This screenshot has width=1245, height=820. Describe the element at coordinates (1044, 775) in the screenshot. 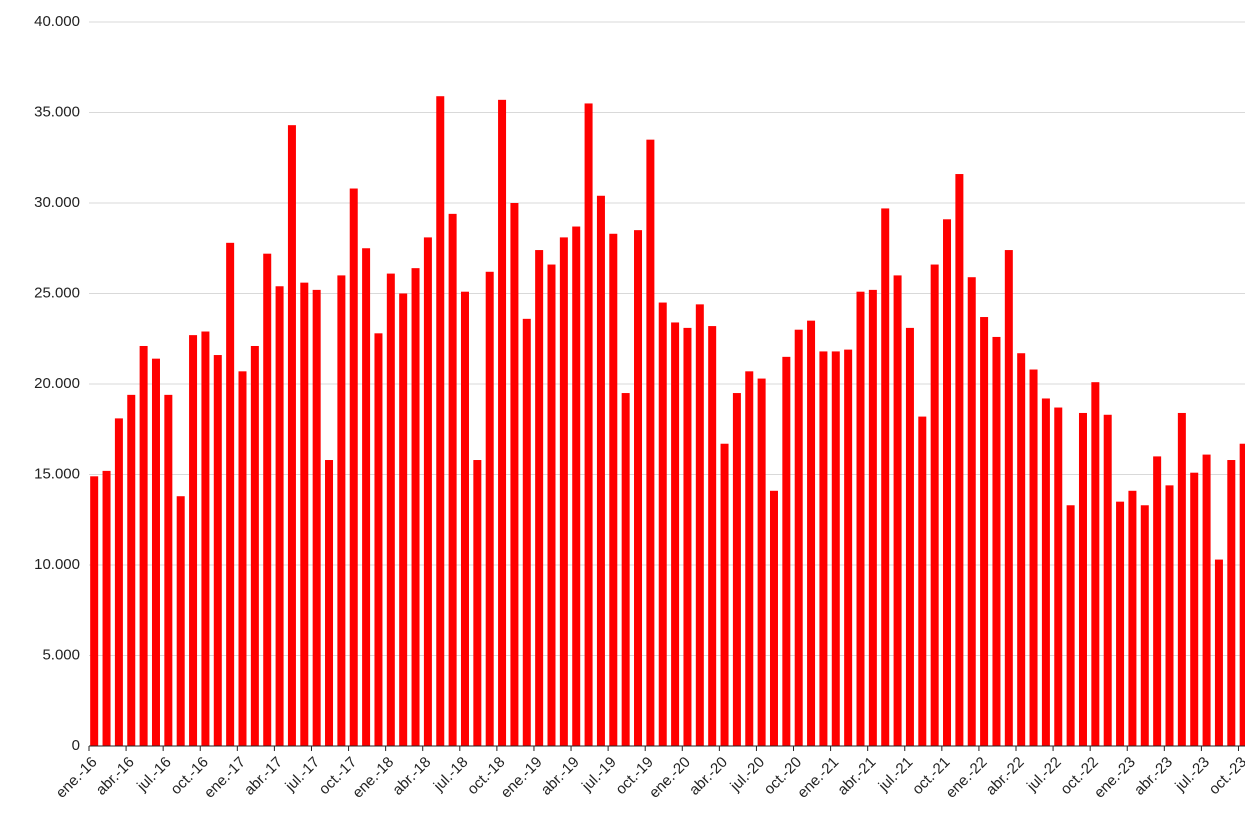

I see `x-tick-label: jul.-22` at that location.